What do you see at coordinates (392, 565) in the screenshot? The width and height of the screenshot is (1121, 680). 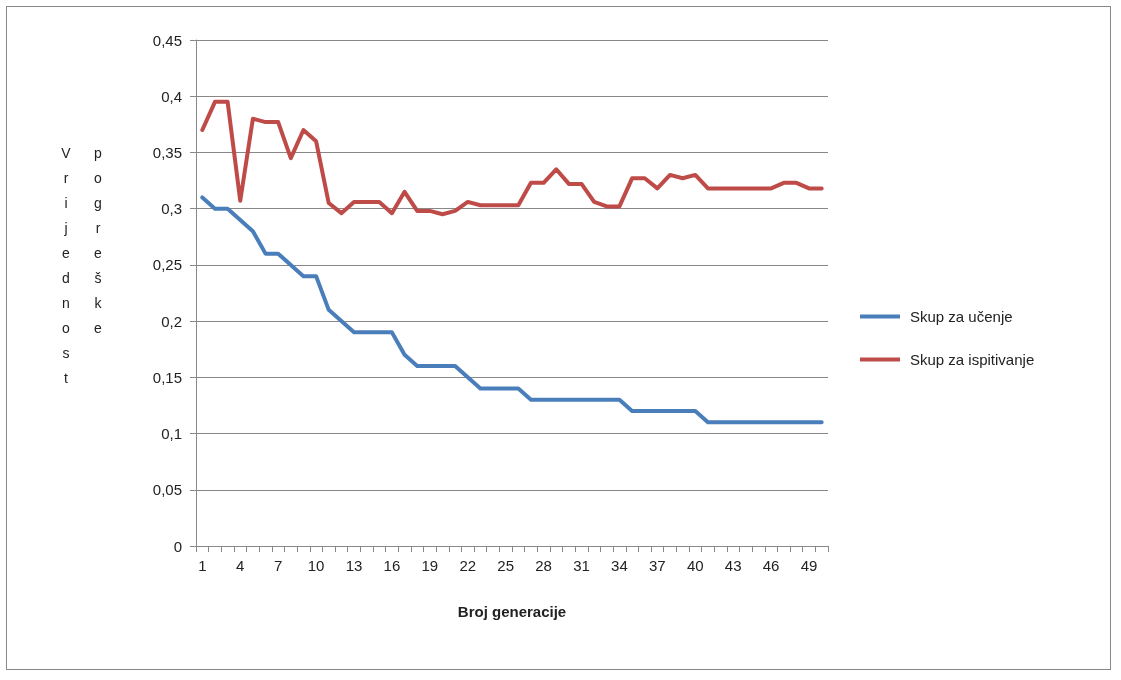 I see `x-tick-label: 16` at bounding box center [392, 565].